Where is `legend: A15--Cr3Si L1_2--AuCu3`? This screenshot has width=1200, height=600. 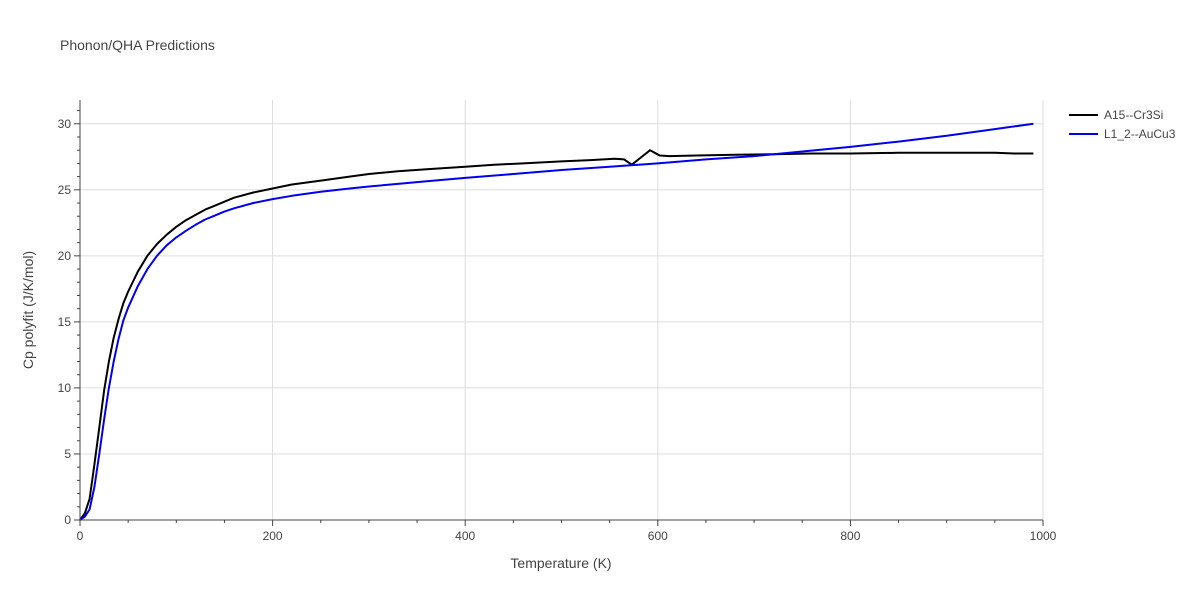
legend: A15--Cr3Si L1_2--AuCu3 is located at coordinates (1122, 124).